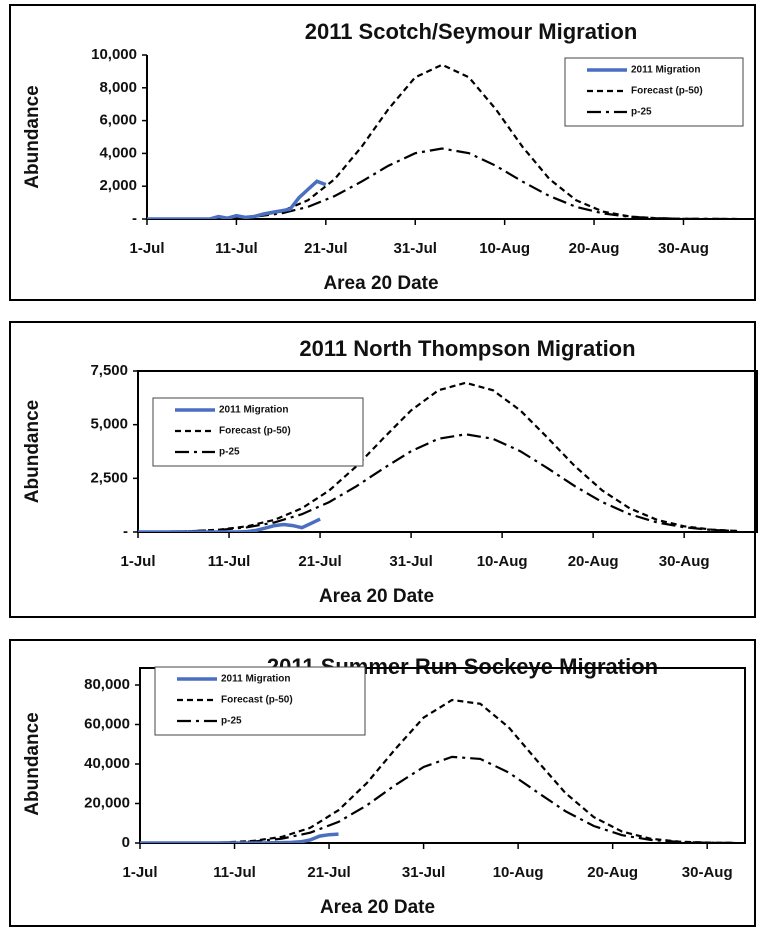 The width and height of the screenshot is (762, 928). What do you see at coordinates (109, 370) in the screenshot?
I see `y-tick-label: 7,500` at bounding box center [109, 370].